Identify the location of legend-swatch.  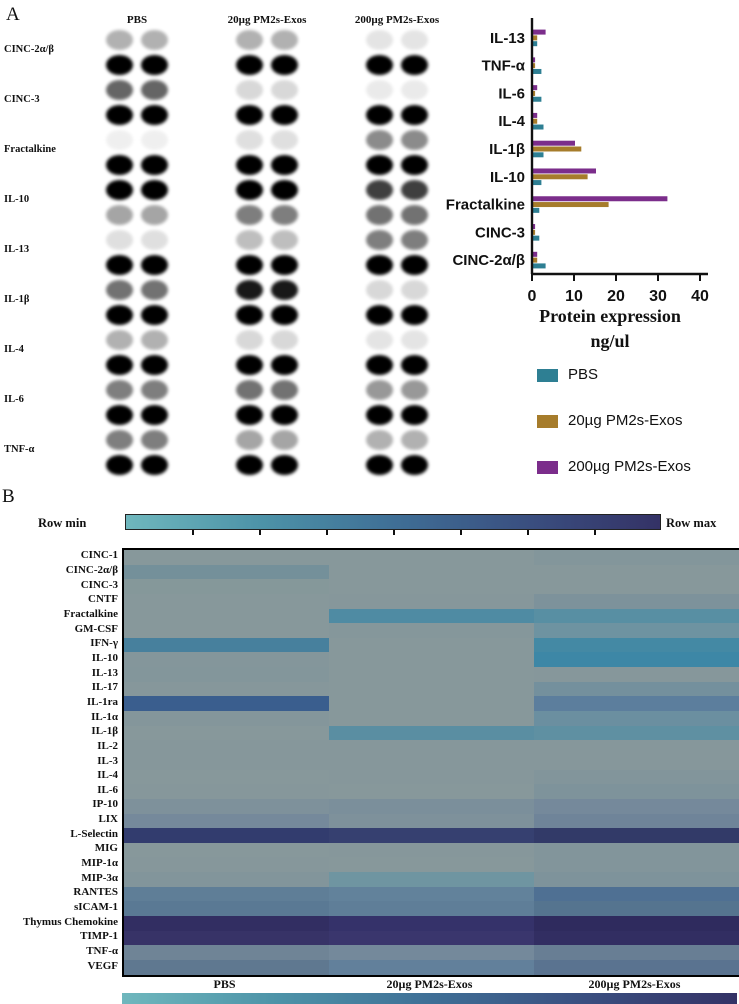
(547, 467).